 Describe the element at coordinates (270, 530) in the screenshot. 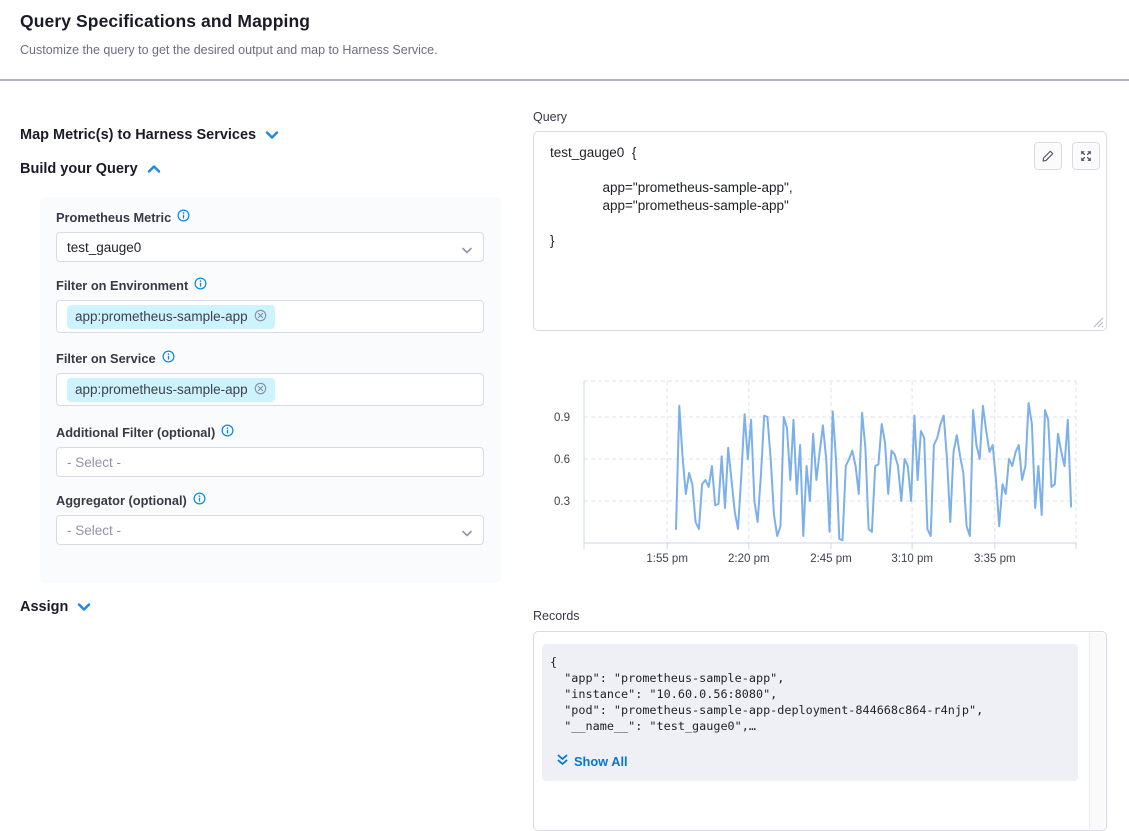

I see `aggregator-select: - Select -` at that location.